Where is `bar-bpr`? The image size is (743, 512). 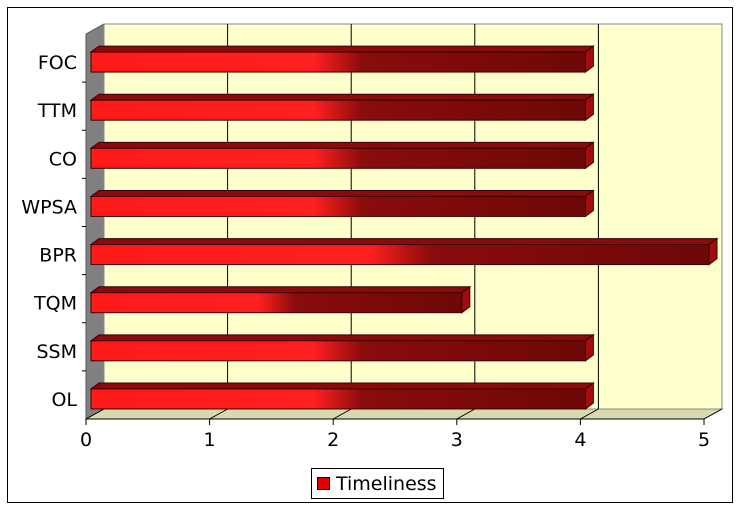
bar-bpr is located at coordinates (404, 251).